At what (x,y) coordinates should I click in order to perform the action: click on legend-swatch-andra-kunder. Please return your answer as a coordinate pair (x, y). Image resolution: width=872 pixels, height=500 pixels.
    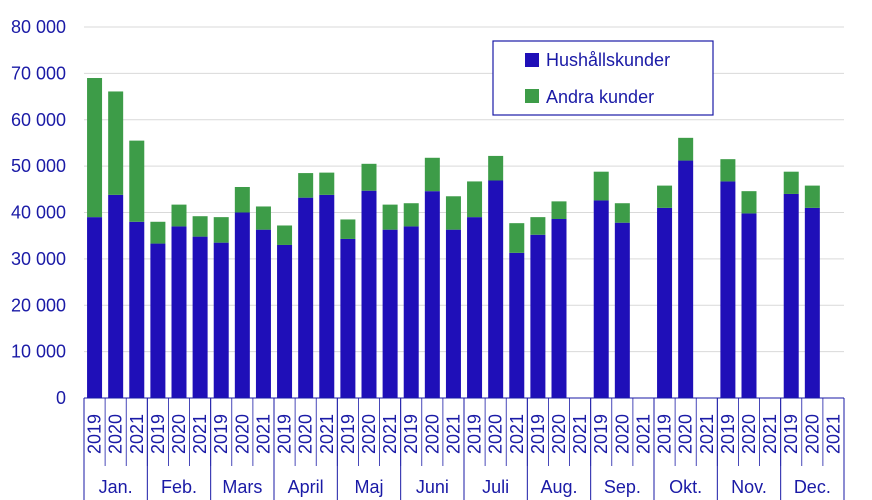
    Looking at the image, I should click on (532, 96).